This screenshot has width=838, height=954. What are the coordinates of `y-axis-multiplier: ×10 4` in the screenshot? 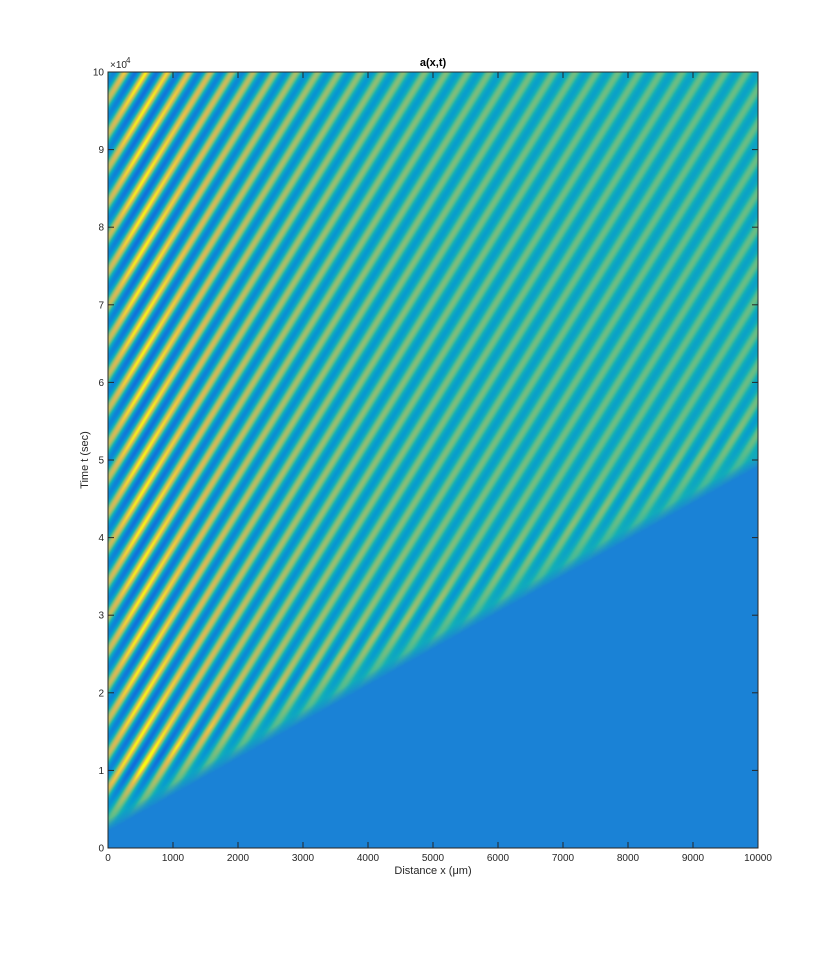 It's located at (120, 63).